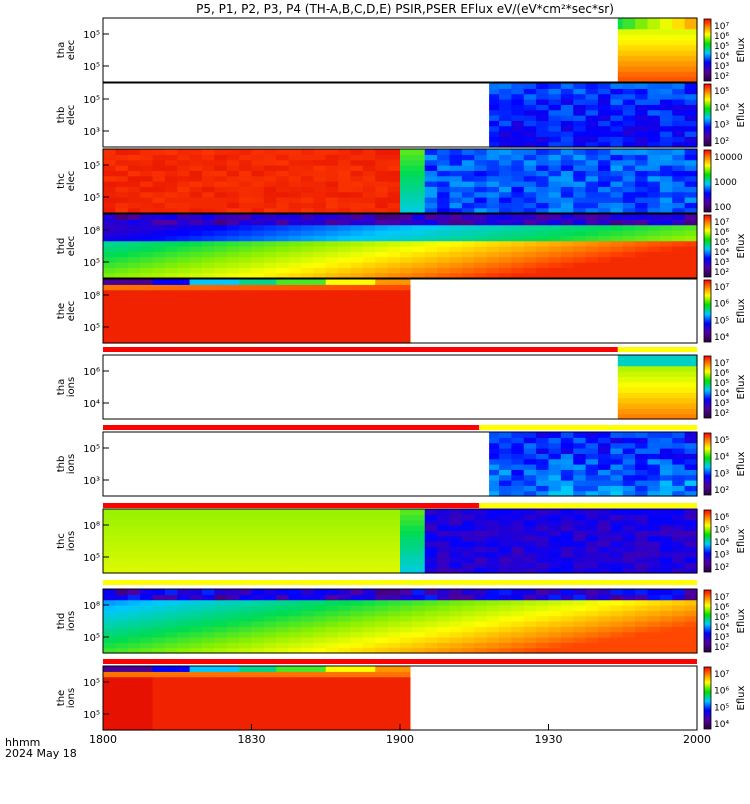 The width and height of the screenshot is (750, 804). Describe the element at coordinates (721, 92) in the screenshot. I see `colorbar-tick-label: 10⁵` at that location.